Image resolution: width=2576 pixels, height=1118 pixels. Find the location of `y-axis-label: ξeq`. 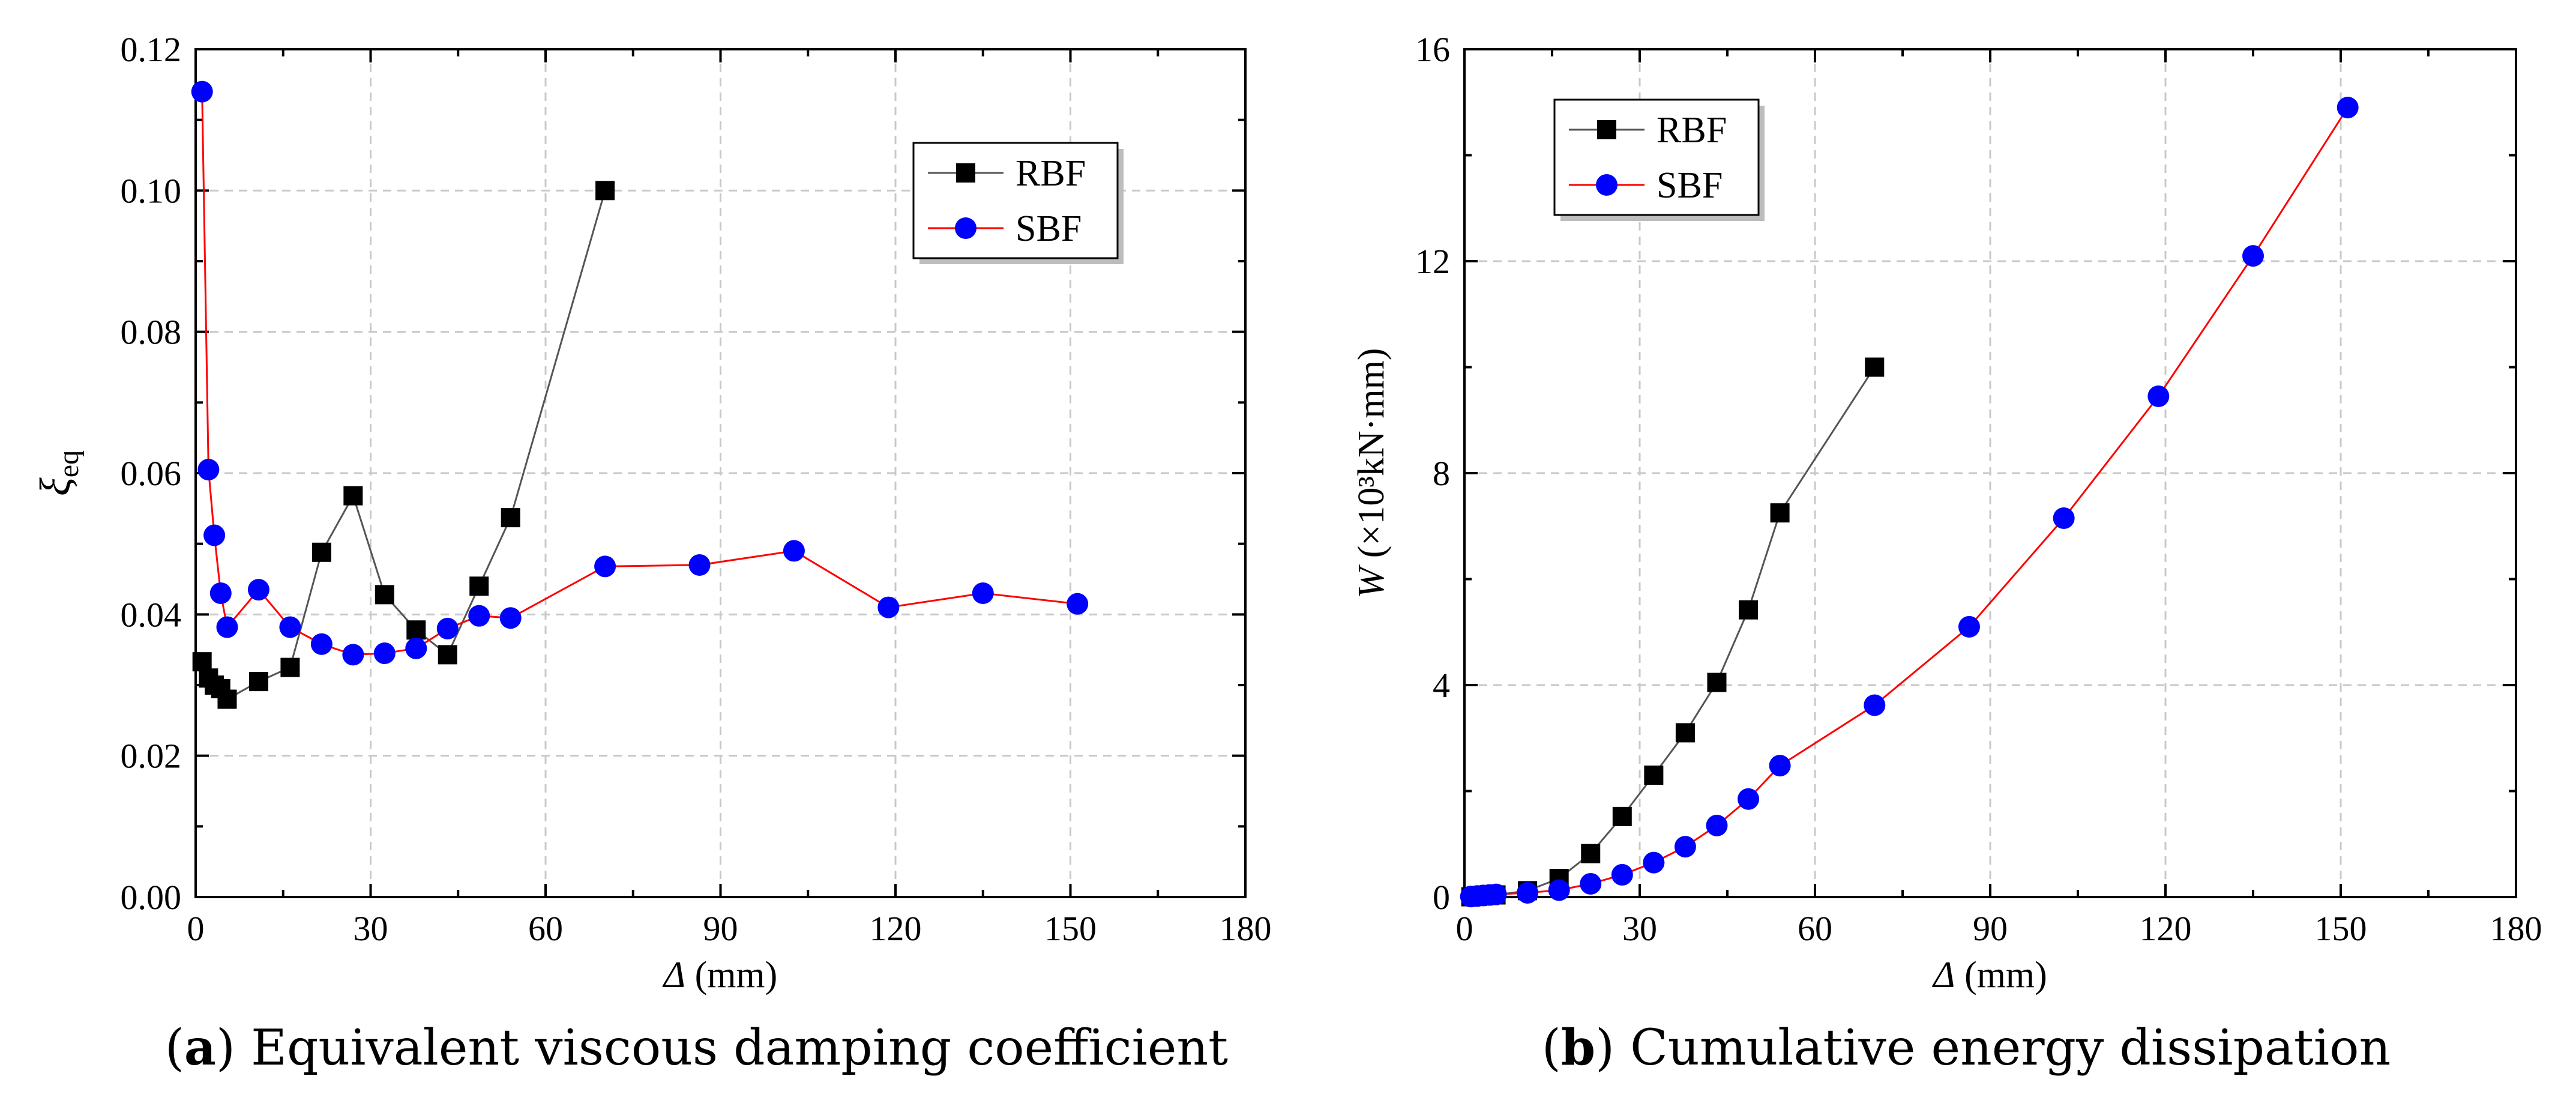

y-axis-label: ξeq is located at coordinates (58, 473).